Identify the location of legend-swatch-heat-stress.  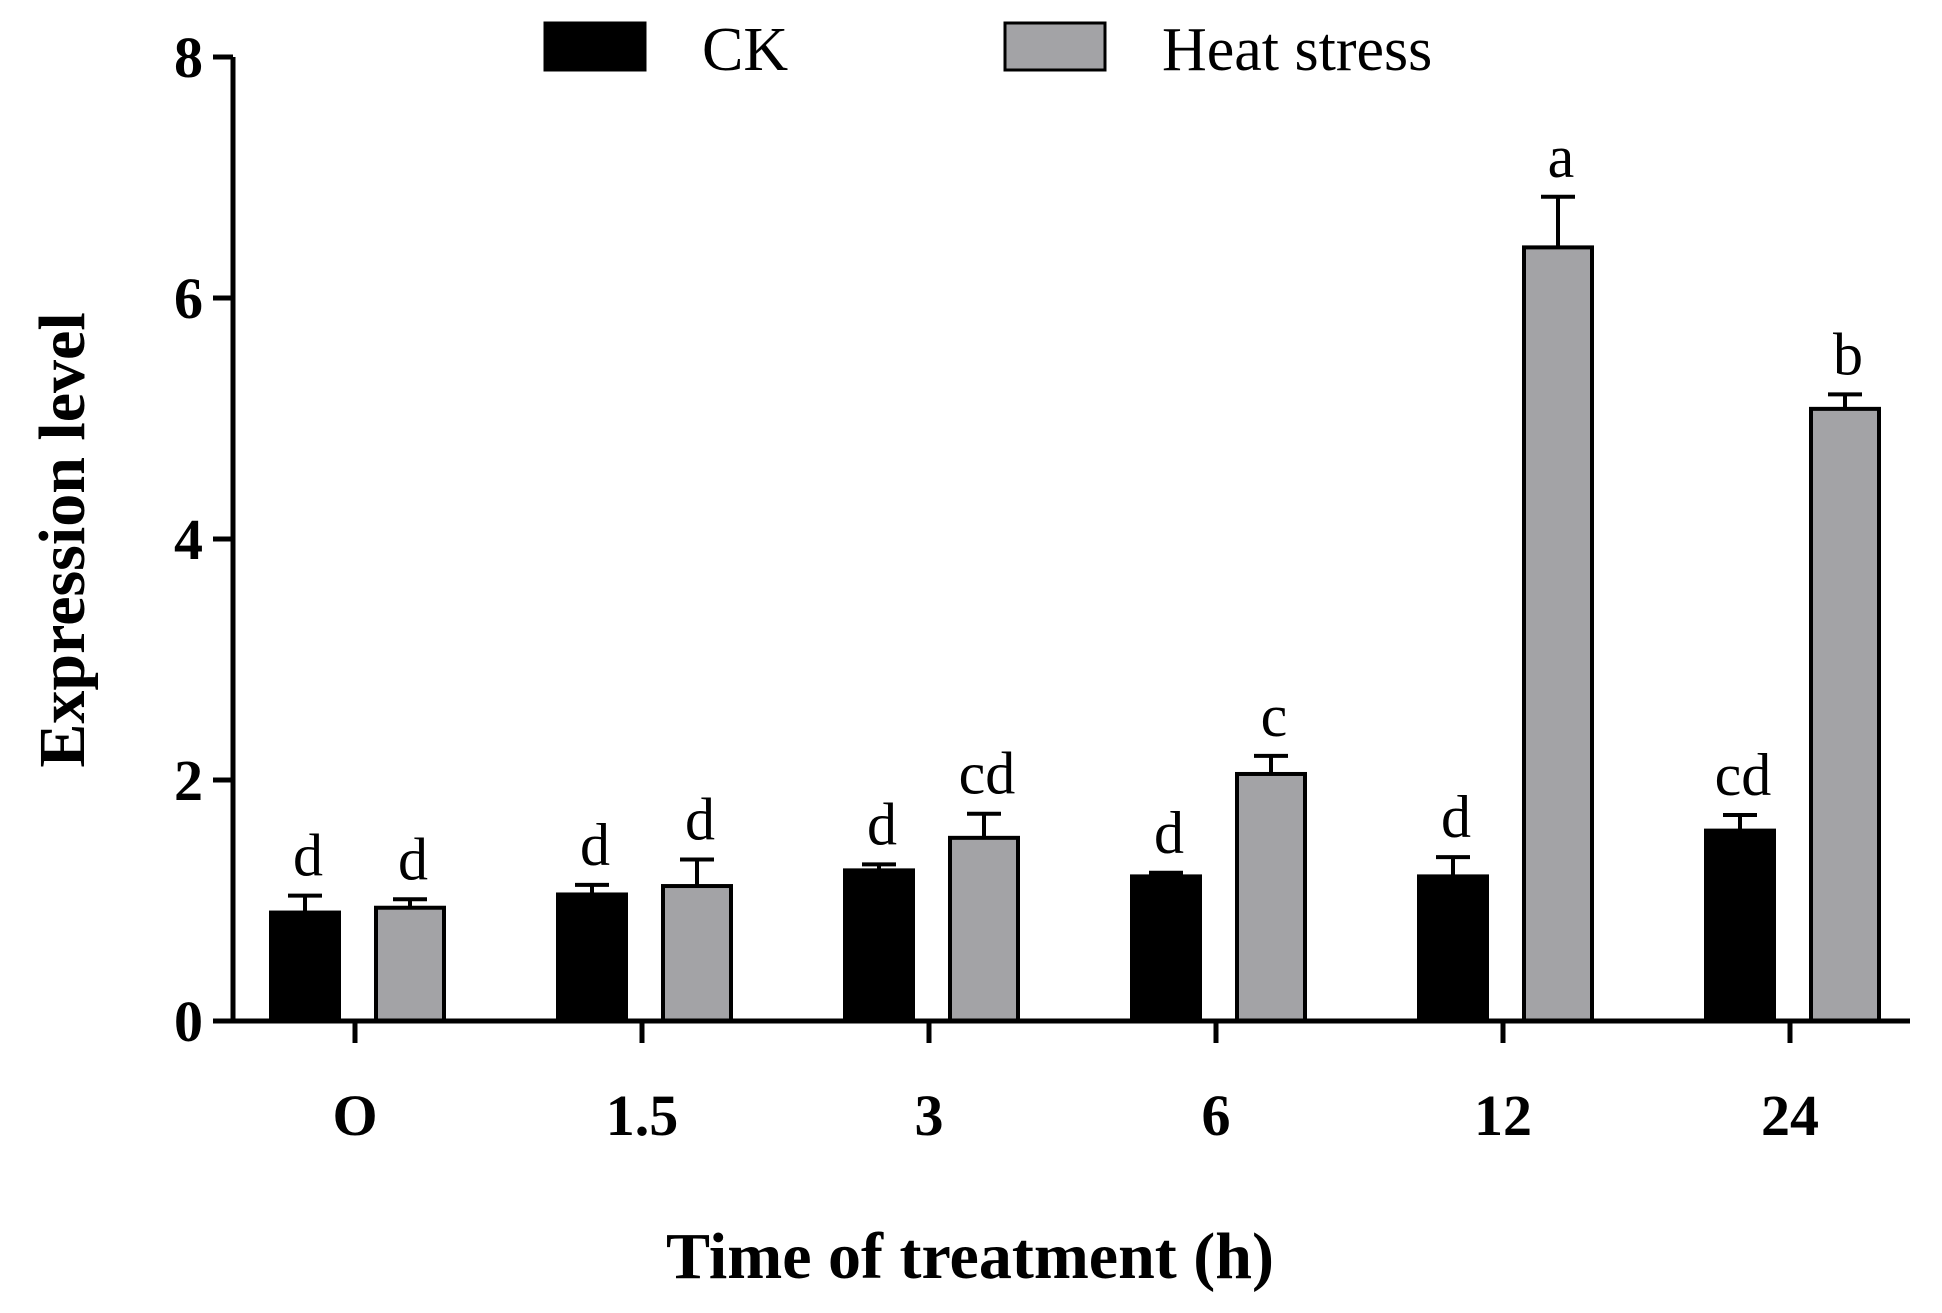
(1055, 46).